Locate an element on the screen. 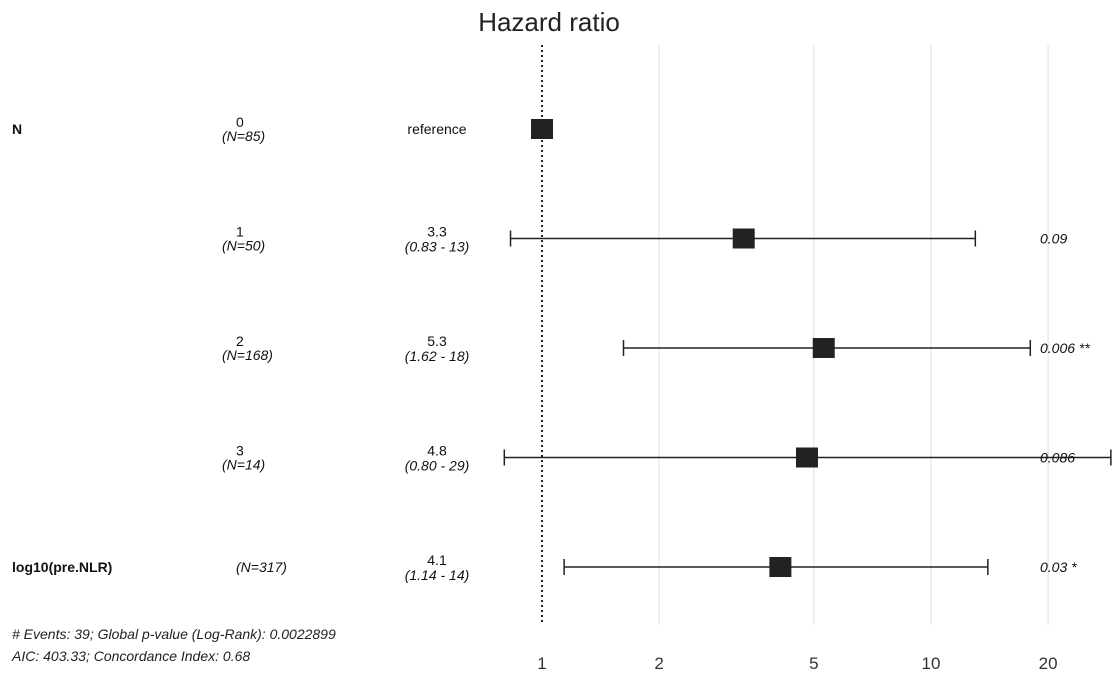 Image resolution: width=1118 pixels, height=679 pixels. row-estimate-label: 3.3 is located at coordinates (437, 232).